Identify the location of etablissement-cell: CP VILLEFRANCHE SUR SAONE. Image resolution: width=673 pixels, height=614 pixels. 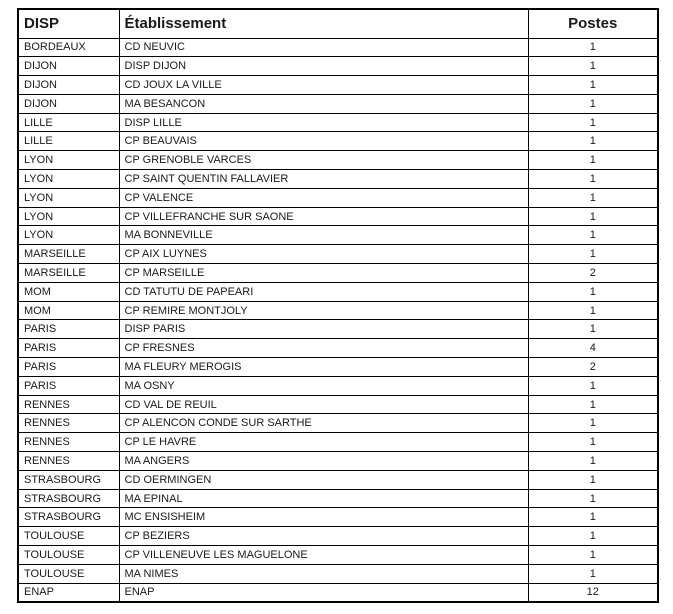
(323, 216).